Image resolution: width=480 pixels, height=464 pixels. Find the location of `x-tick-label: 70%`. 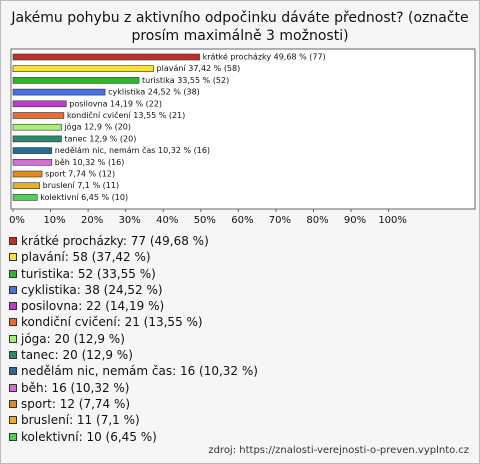

x-tick-label: 70% is located at coordinates (280, 220).